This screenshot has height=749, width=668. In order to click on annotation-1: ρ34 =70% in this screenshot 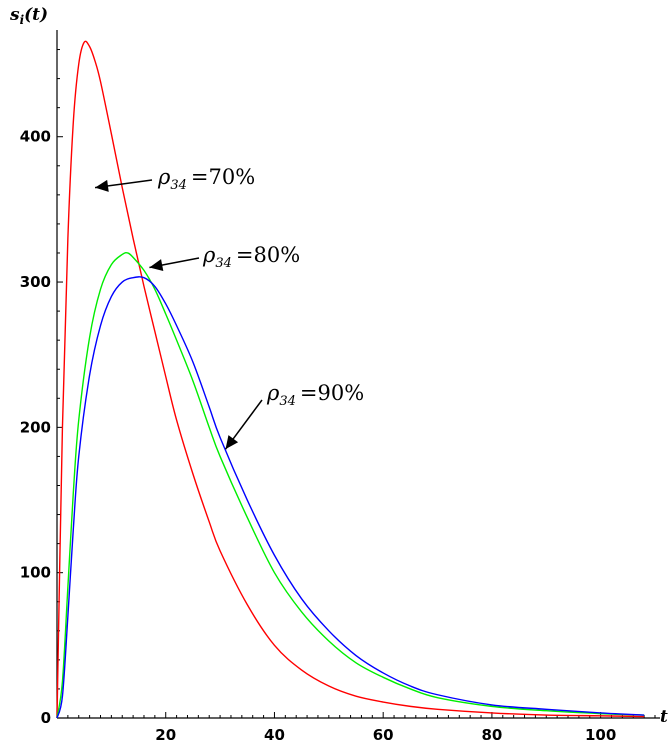, I will do `click(174, 179)`.